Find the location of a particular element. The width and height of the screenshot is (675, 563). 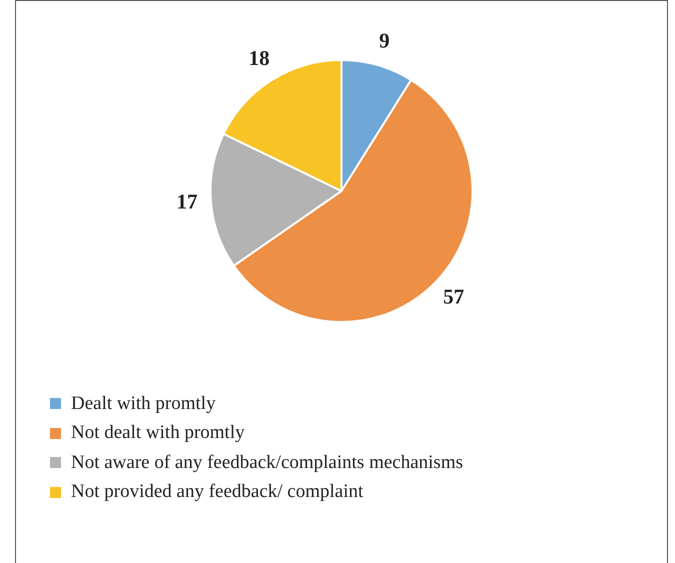

legend-label: Not dealt with promtly is located at coordinates (158, 433).